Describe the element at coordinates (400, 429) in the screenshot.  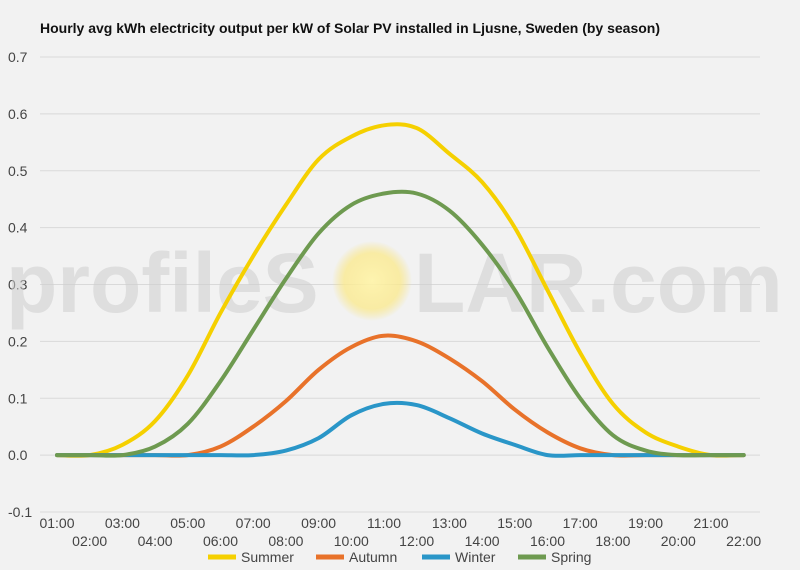
I see `series-line-winter` at that location.